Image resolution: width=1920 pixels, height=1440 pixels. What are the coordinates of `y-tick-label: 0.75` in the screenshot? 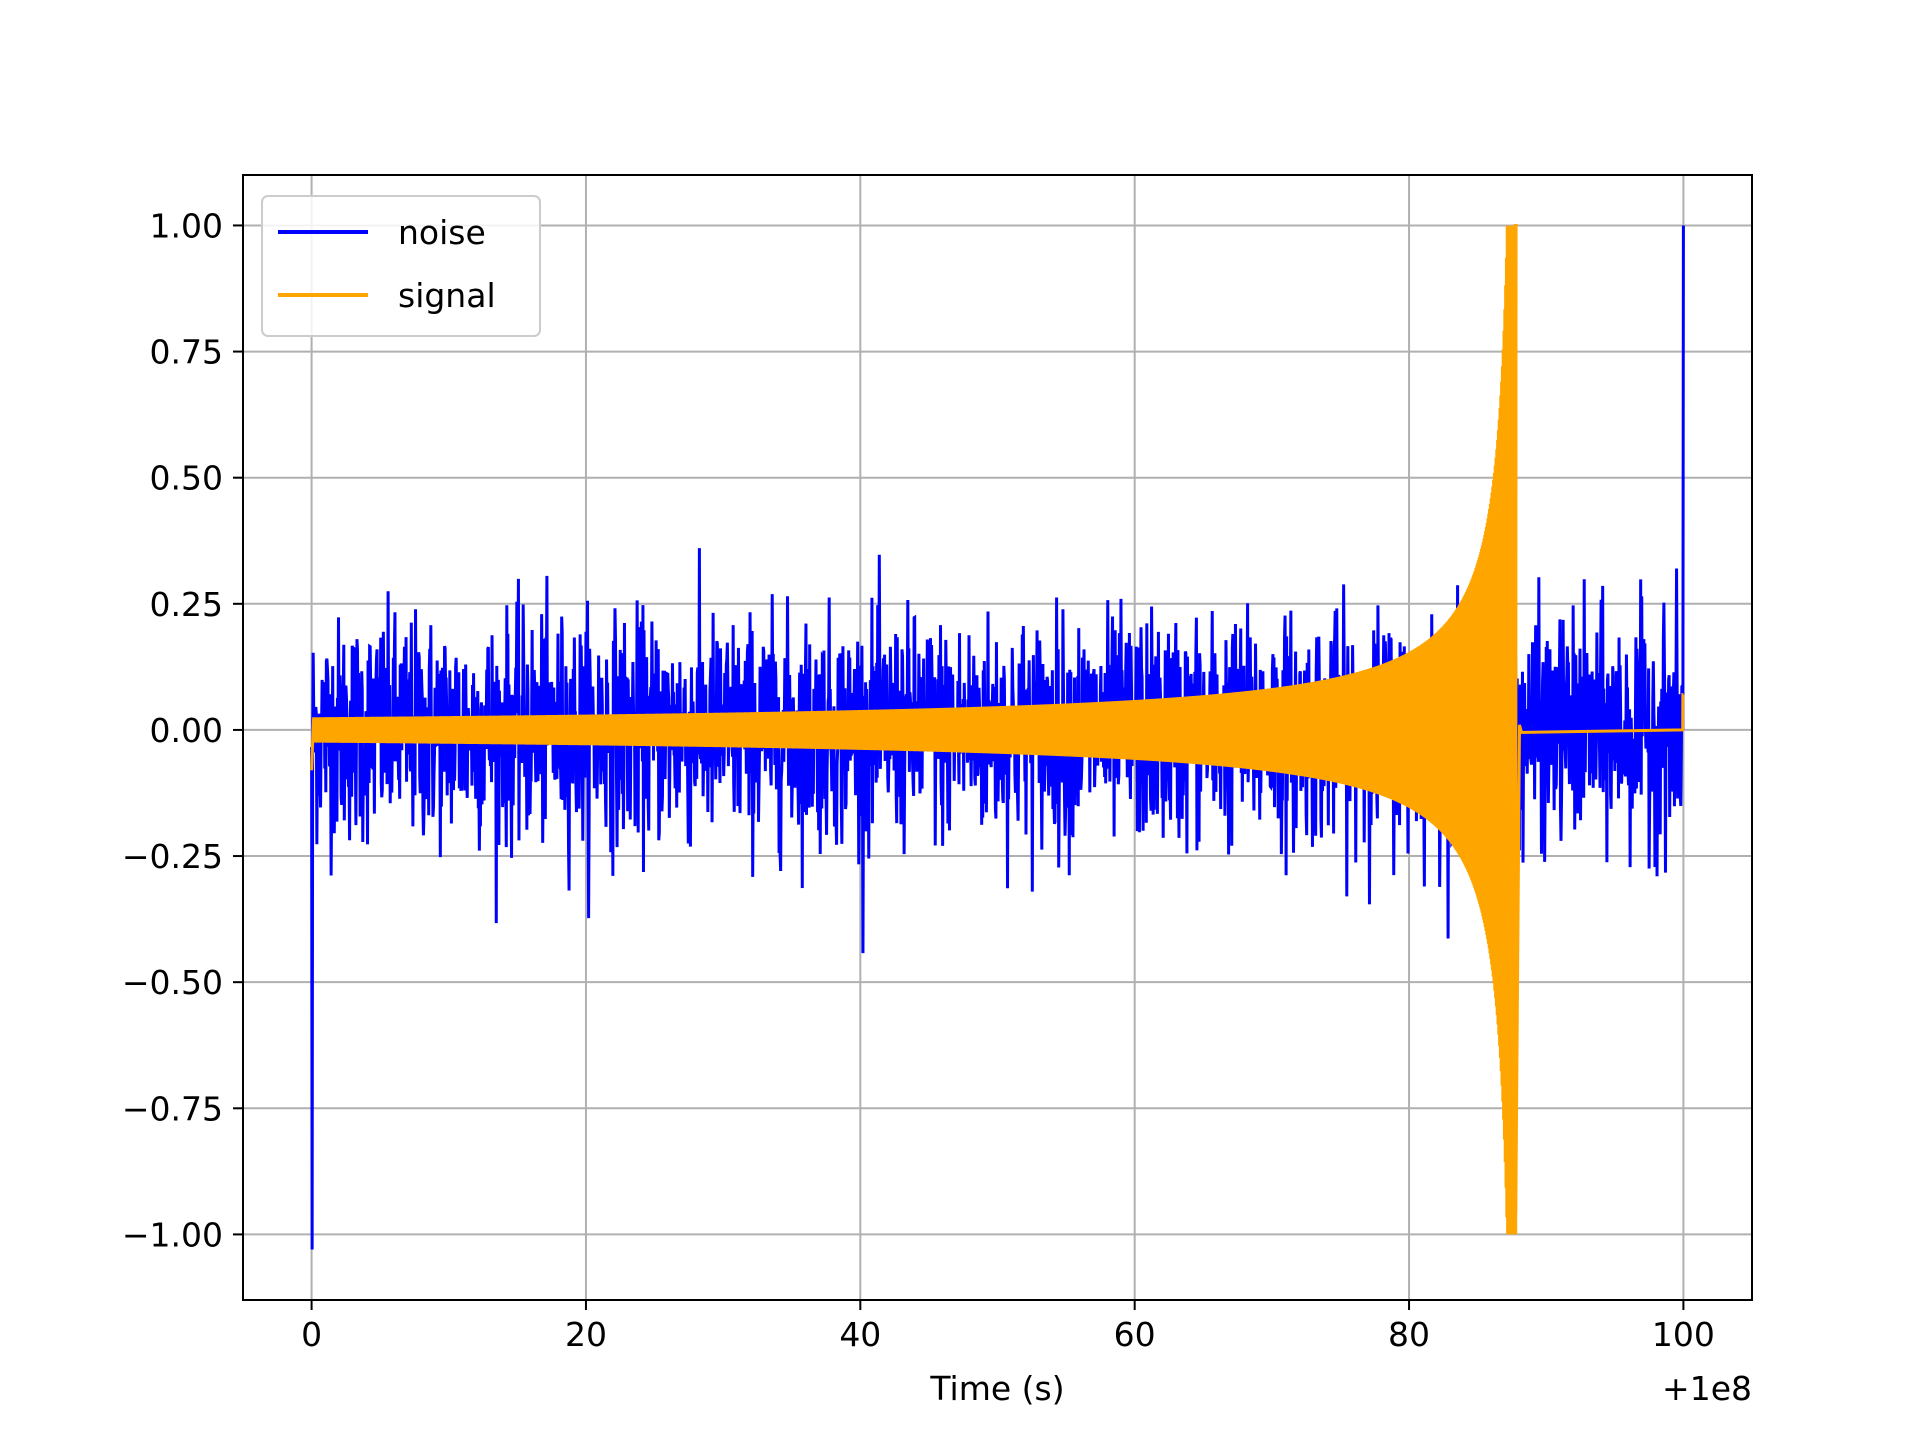 It's located at (186, 352).